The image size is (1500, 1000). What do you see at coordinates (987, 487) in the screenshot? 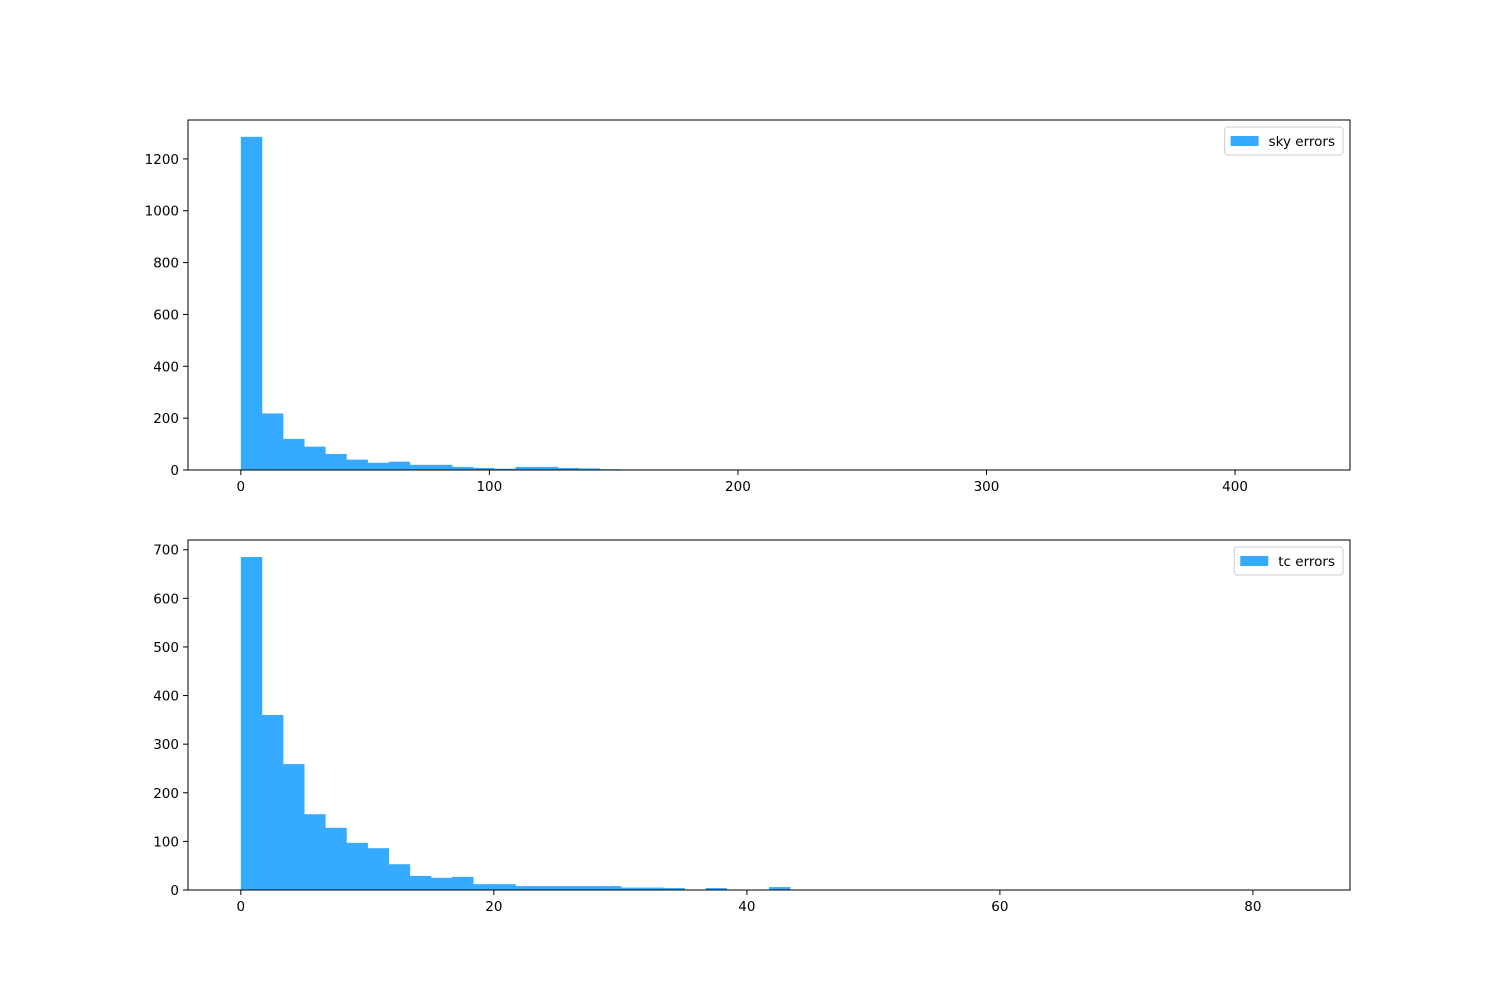
I see `x-tick-label: 300` at bounding box center [987, 487].